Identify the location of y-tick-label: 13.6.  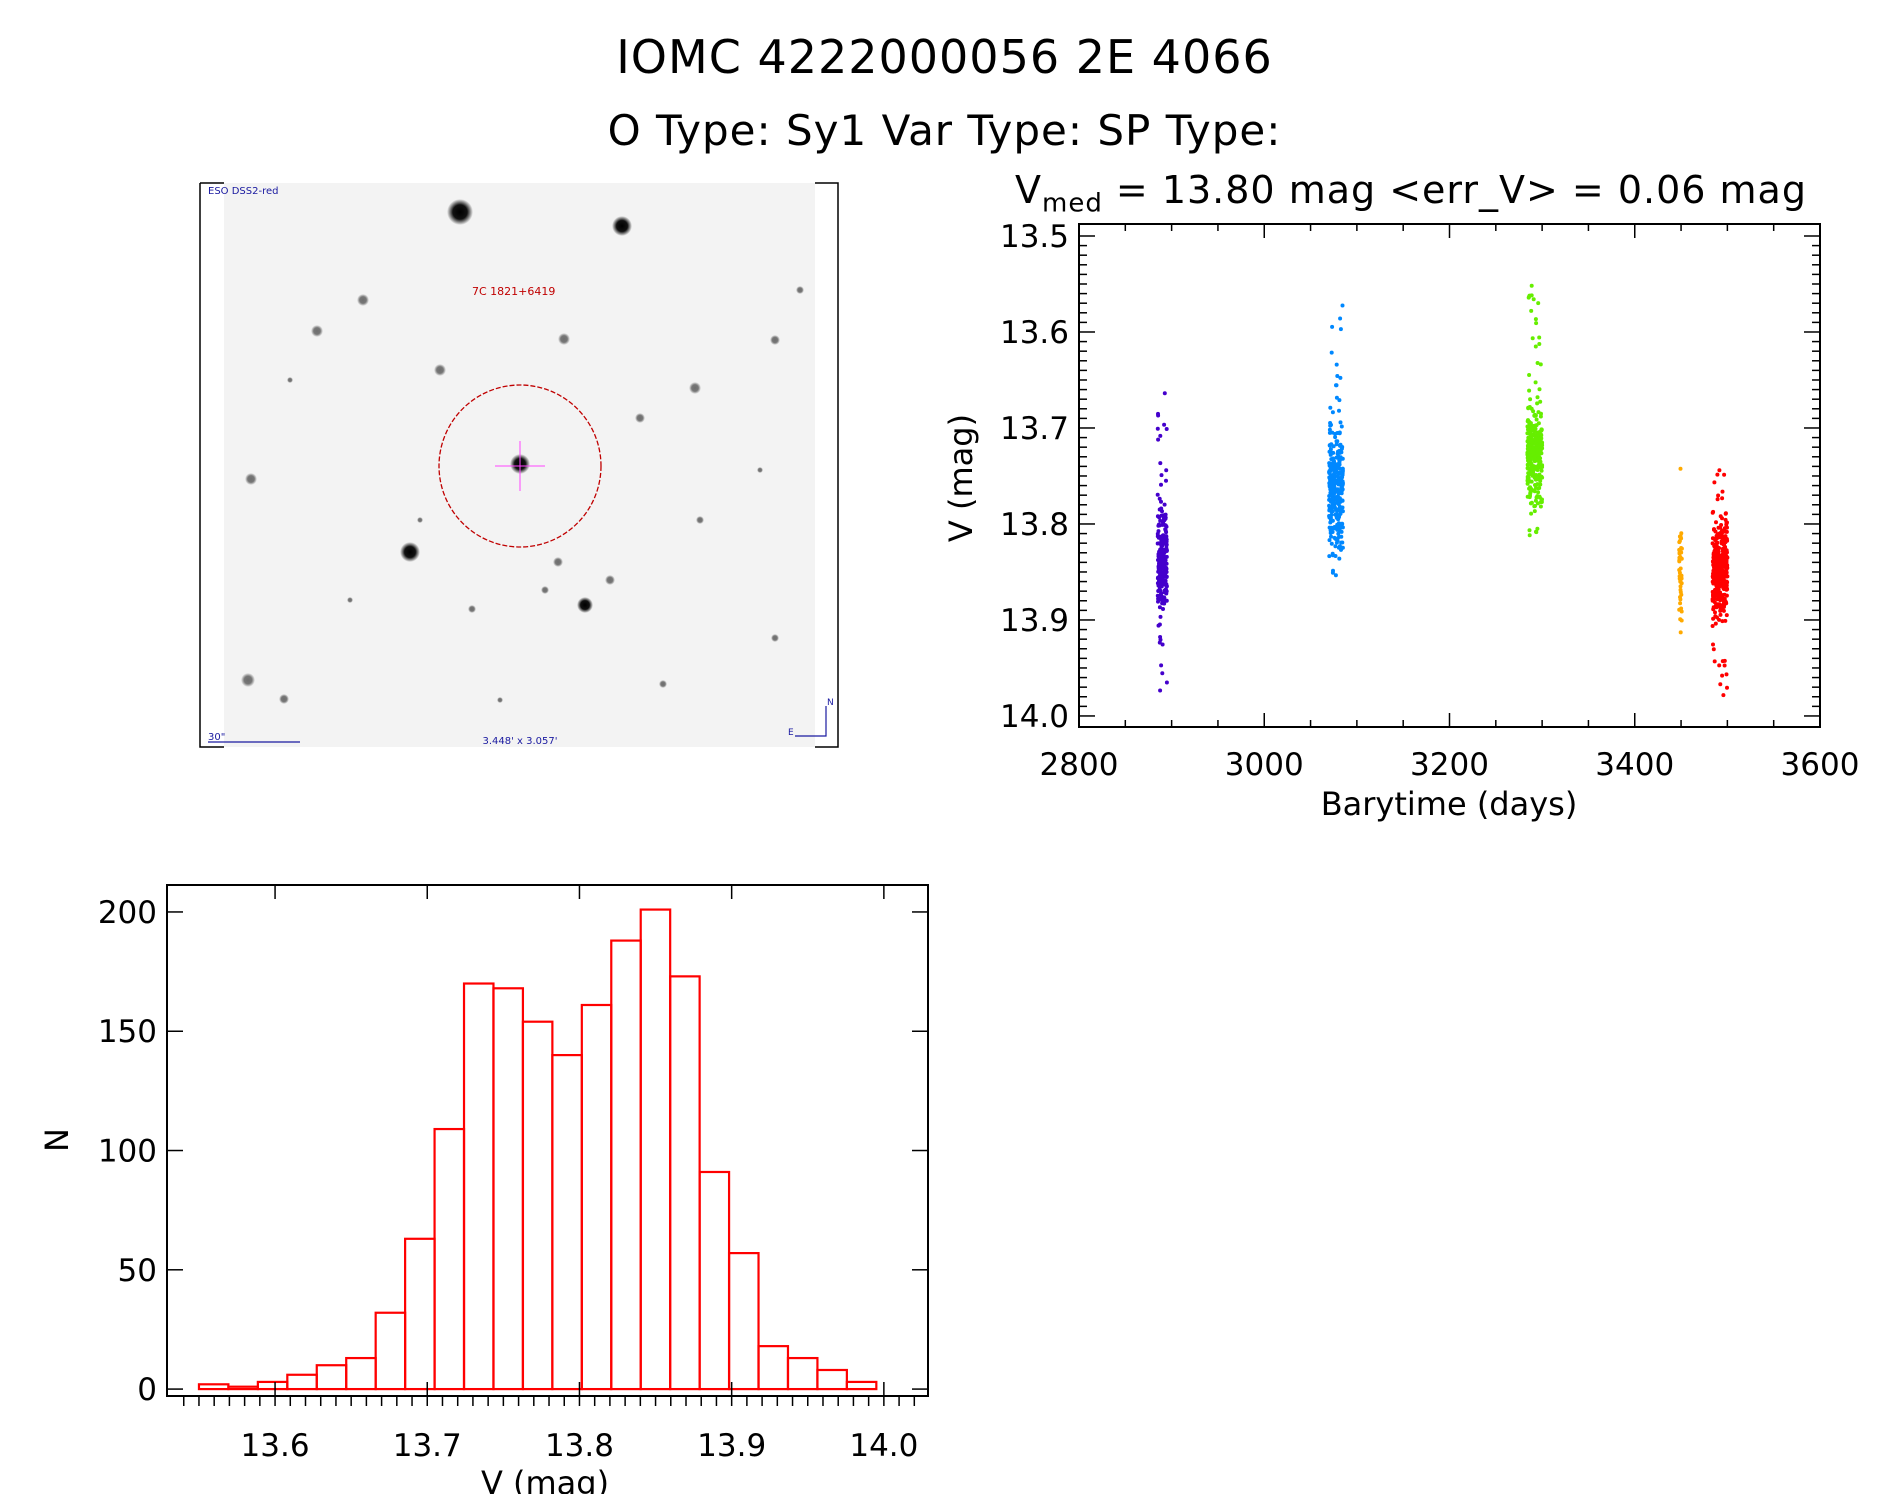
(1034, 333).